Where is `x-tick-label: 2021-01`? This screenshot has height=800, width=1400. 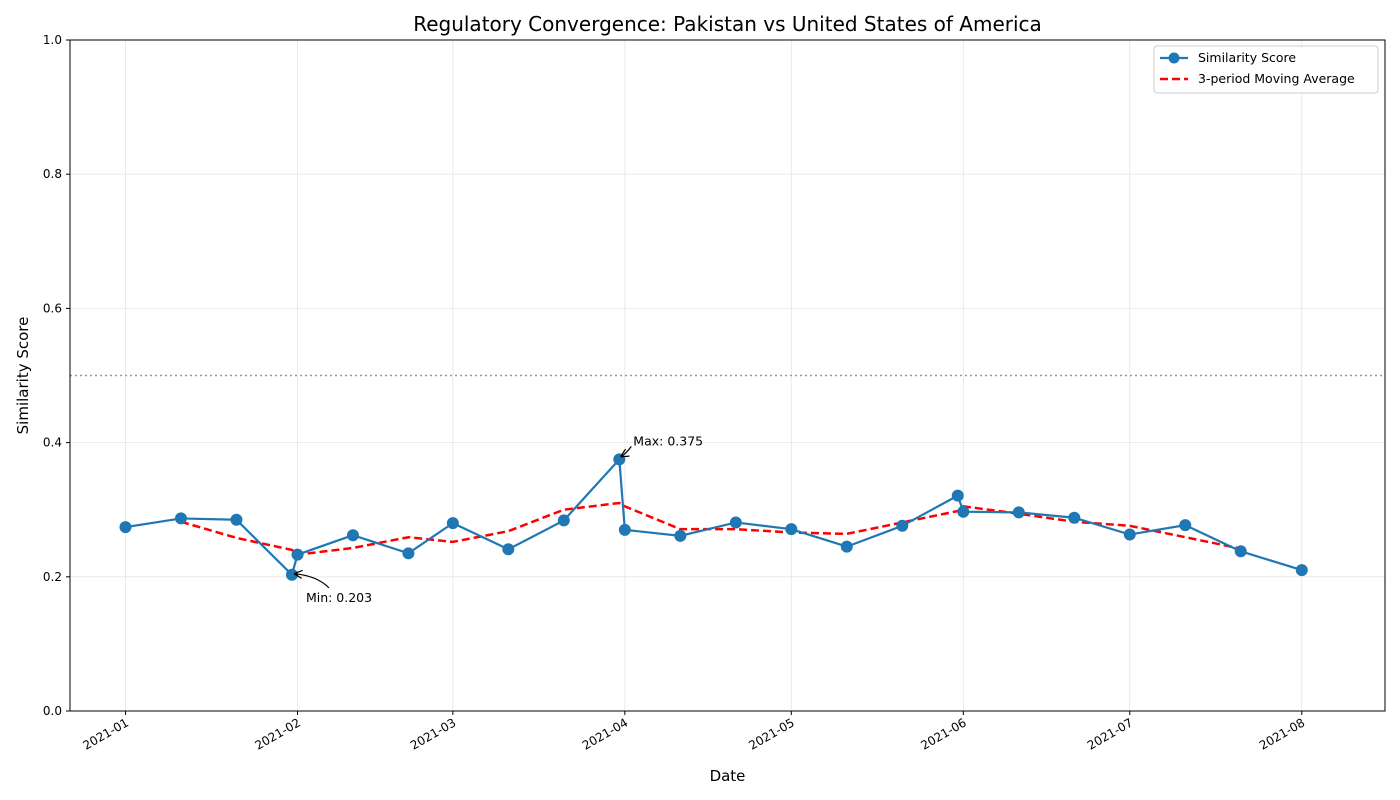
x-tick-label: 2021-01 is located at coordinates (106, 733).